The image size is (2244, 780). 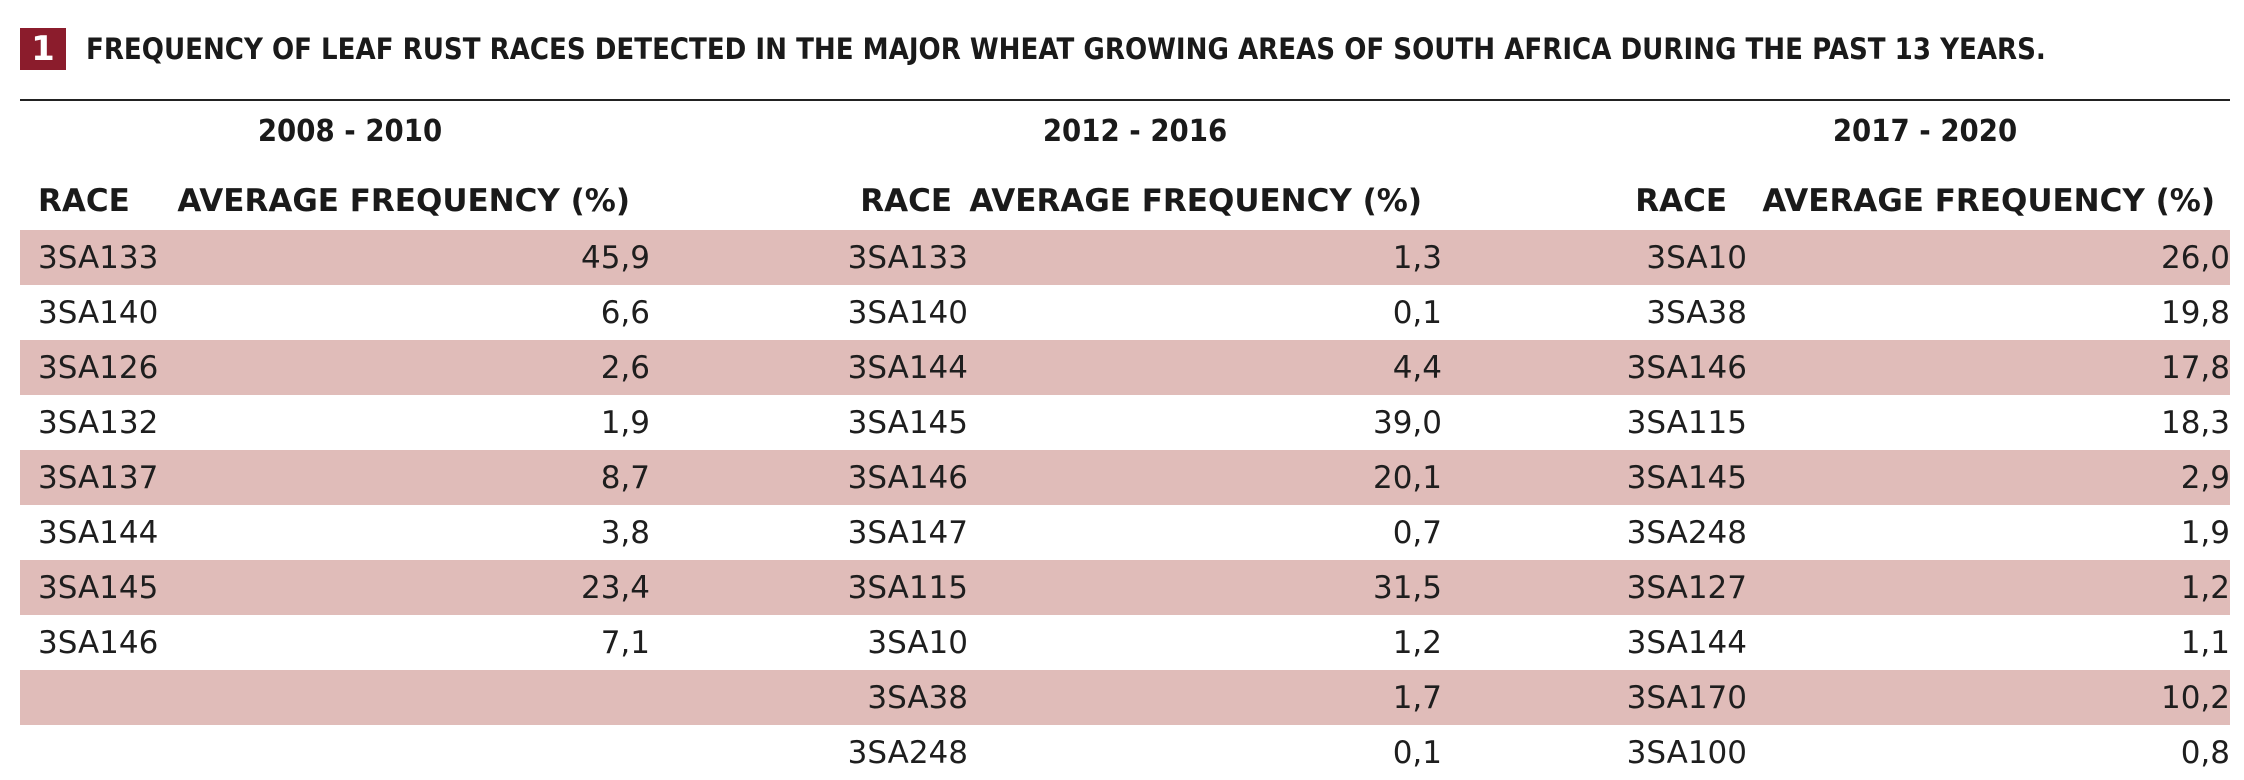 I want to click on frequency-cell: 1,3, so click(x=1417, y=257).